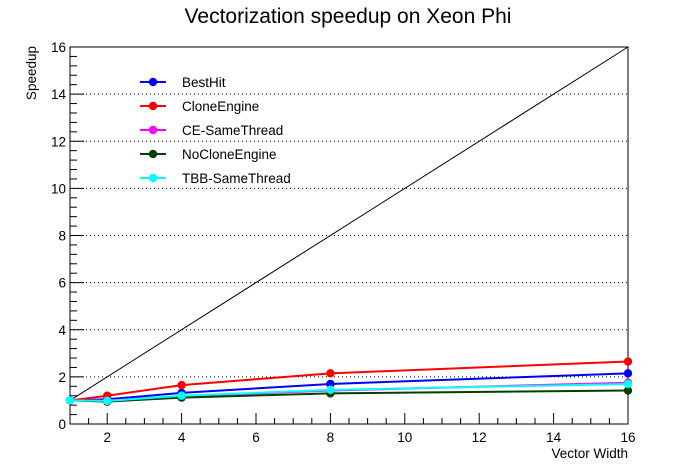 This screenshot has width=696, height=472. Describe the element at coordinates (236, 178) in the screenshot. I see `legend-label: TBB-SameThread` at that location.